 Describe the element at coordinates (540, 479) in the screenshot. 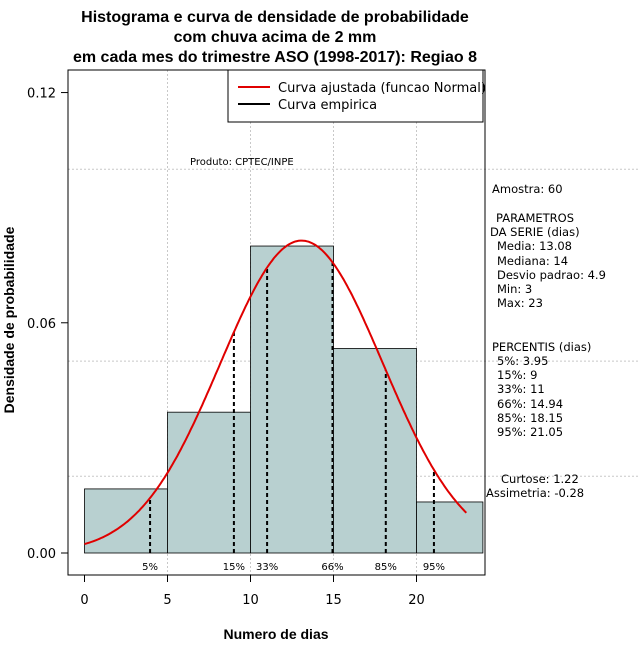

I see `curtose: Curtose: 1.22` at that location.